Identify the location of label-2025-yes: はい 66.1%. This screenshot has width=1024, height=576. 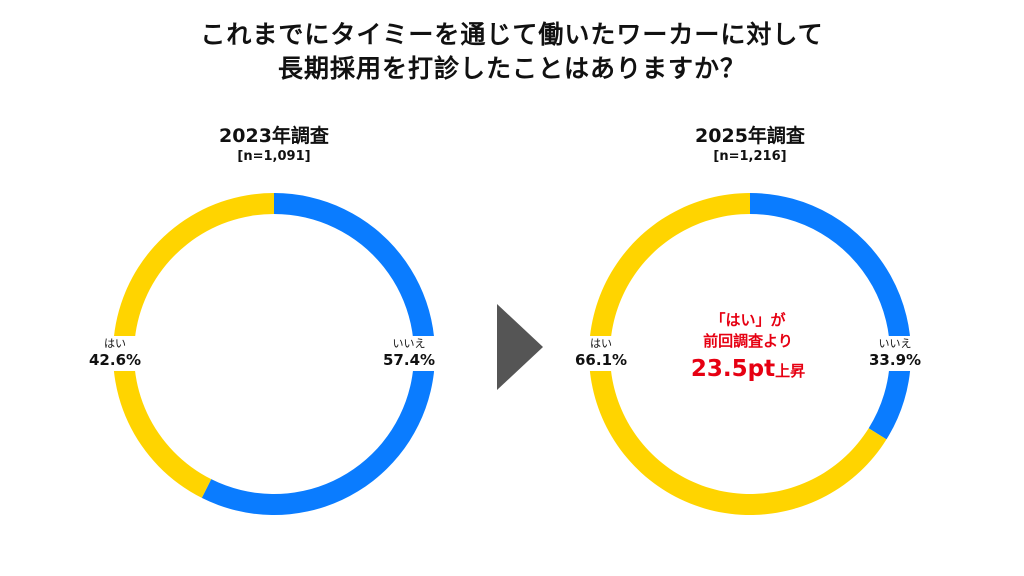
(601, 353).